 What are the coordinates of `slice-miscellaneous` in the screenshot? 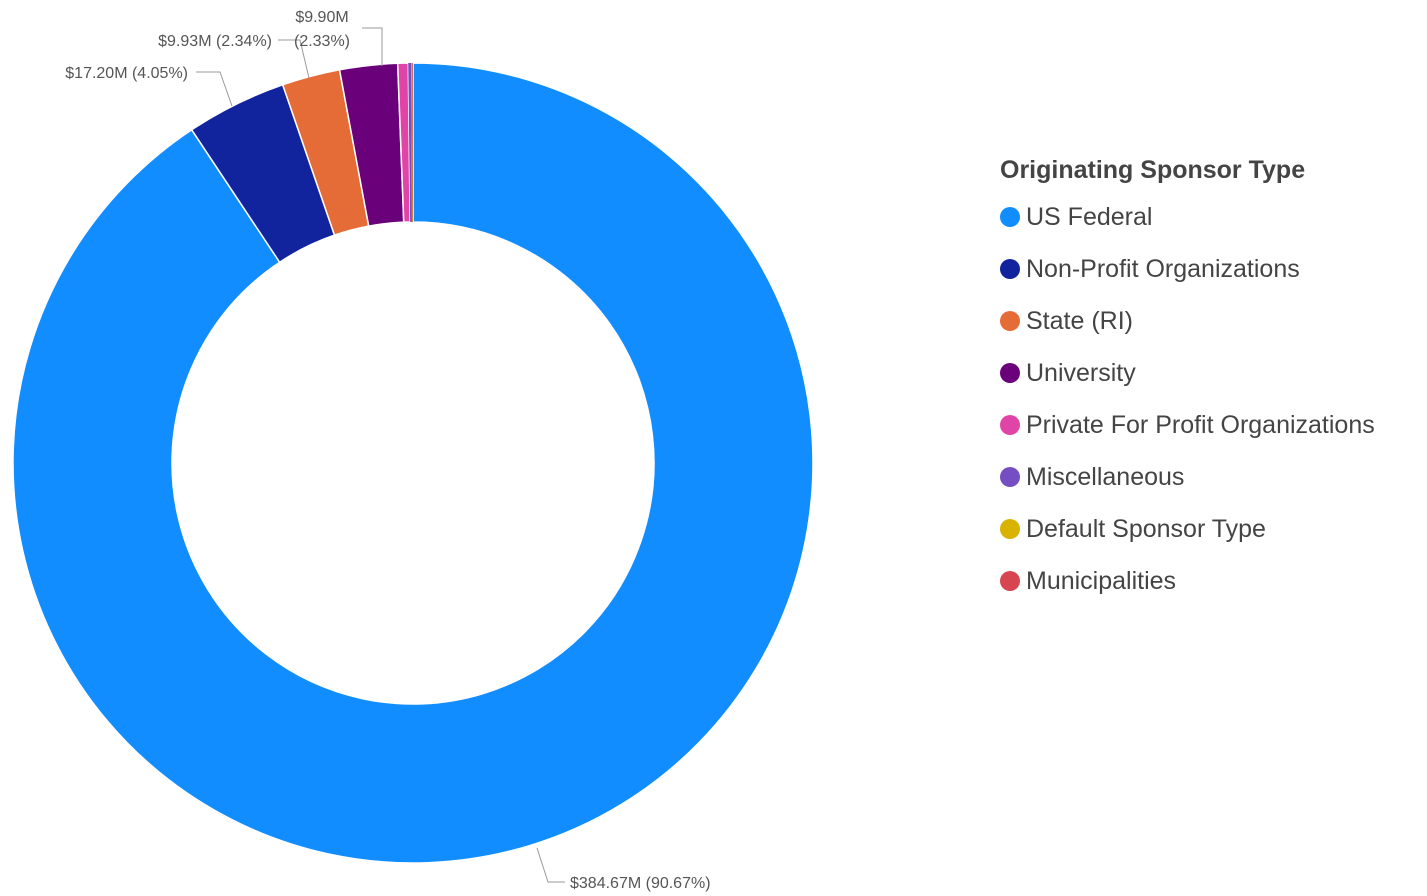 It's located at (410, 143).